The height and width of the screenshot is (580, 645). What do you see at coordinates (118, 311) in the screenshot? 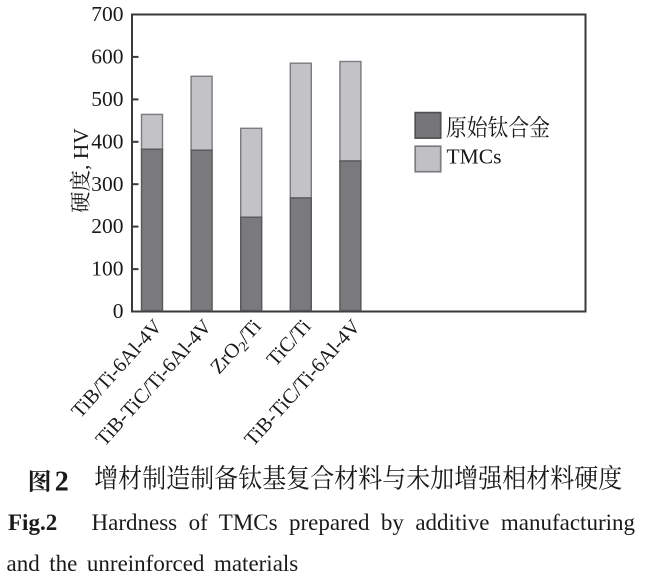
I see `svg-text: 0` at bounding box center [118, 311].